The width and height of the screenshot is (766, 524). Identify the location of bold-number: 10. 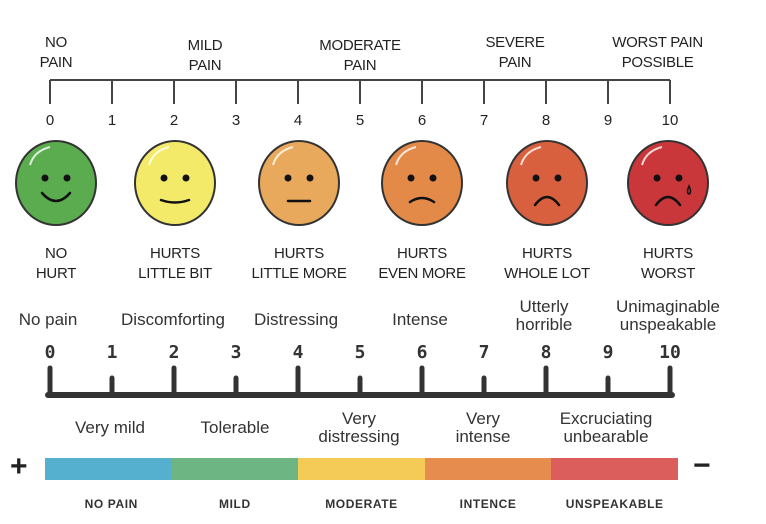
(670, 352).